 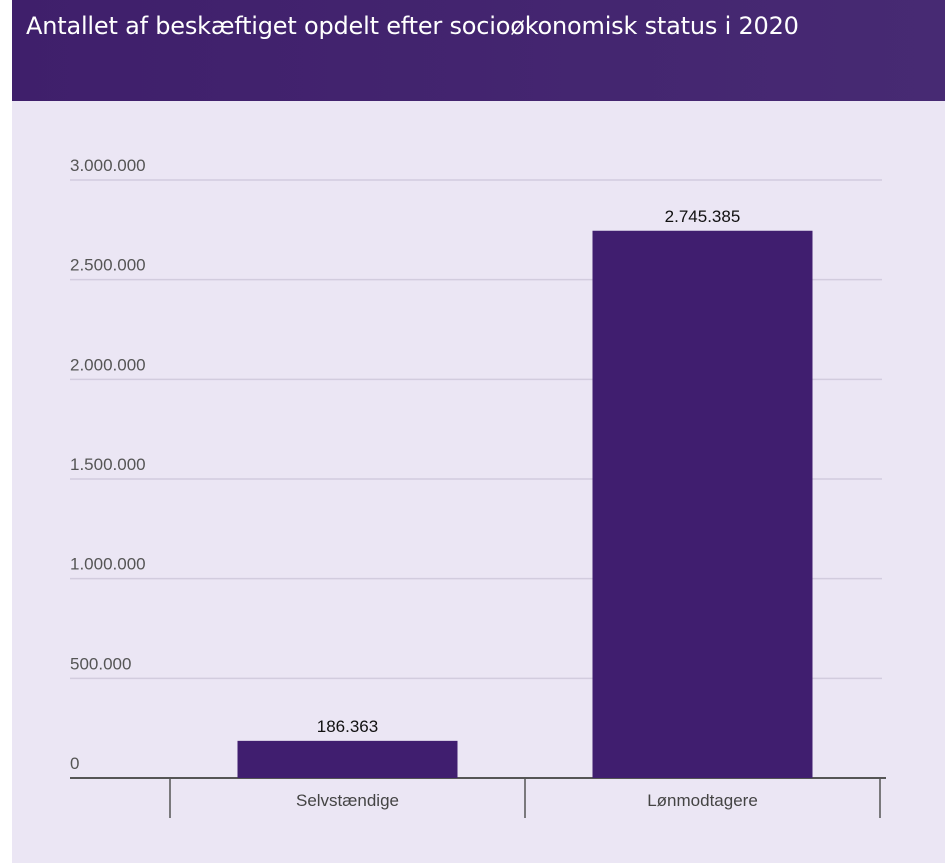 I want to click on y-tick-label: 2.500.000, so click(x=108, y=265).